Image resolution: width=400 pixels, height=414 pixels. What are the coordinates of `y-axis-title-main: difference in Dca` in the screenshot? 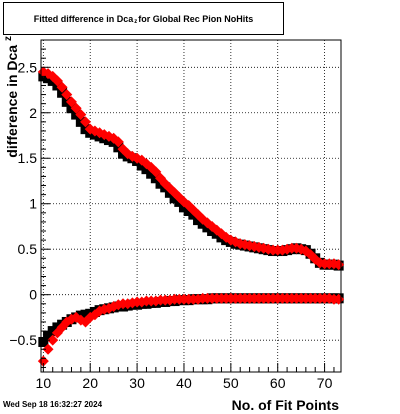 It's located at (12, 101).